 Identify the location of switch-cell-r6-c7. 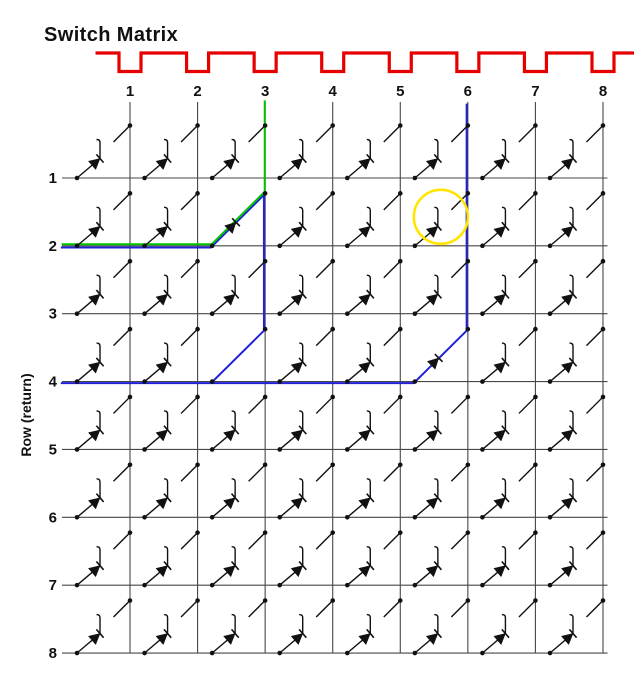
(509, 491).